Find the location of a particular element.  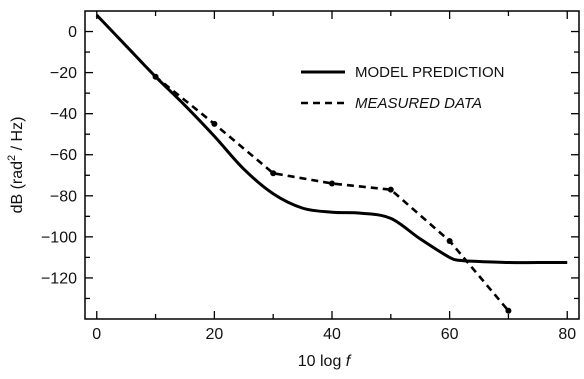

x-tick-label: 60 is located at coordinates (450, 334).